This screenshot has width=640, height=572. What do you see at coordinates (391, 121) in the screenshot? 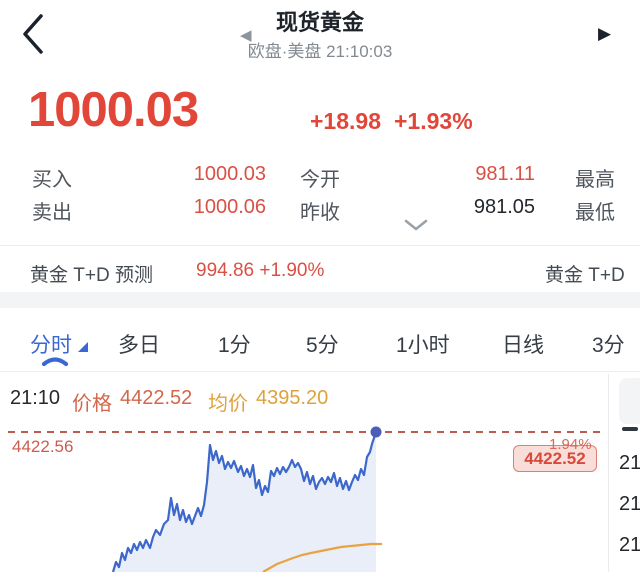
I see `price-change: +18.98 +1.93%` at bounding box center [391, 121].